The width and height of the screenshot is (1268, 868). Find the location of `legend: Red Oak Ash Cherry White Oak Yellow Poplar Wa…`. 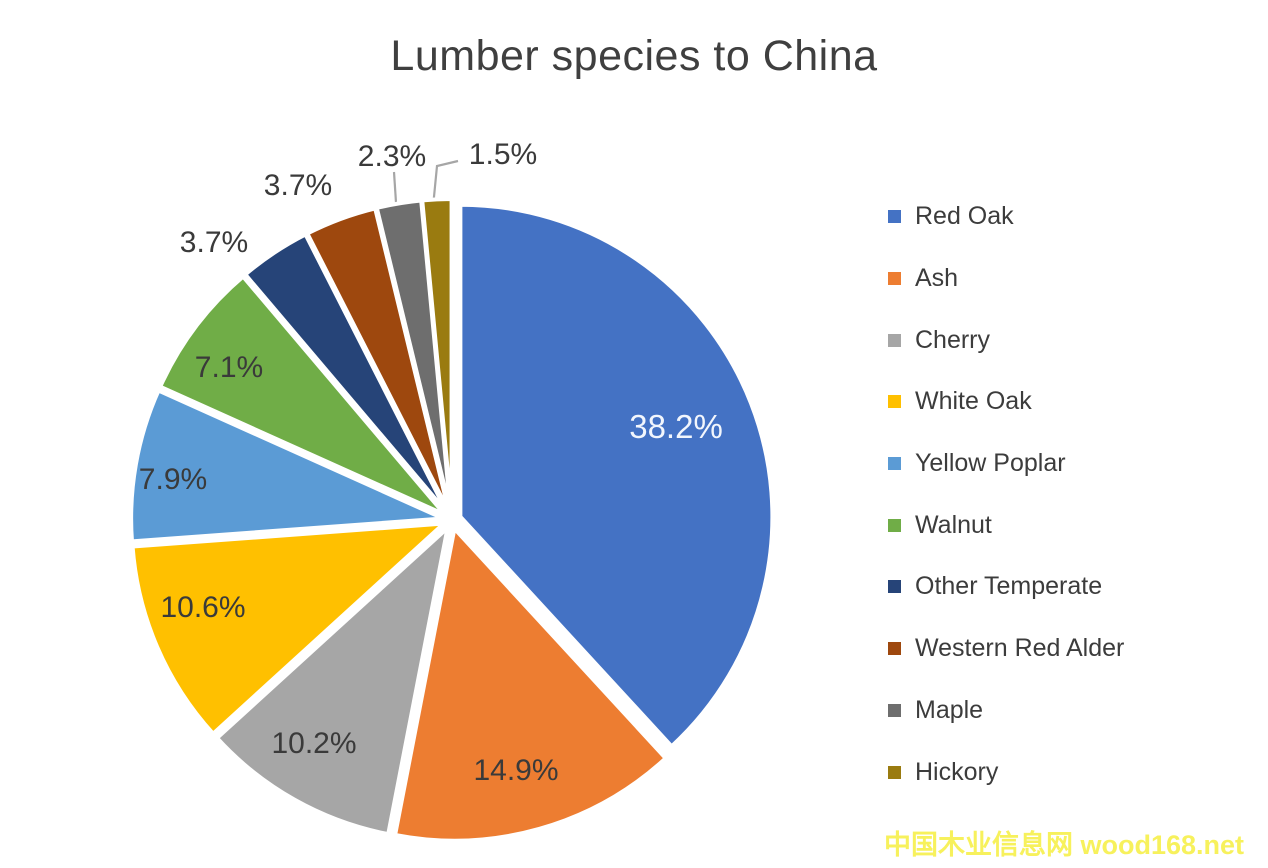

legend: Red Oak Ash Cherry White Oak Yellow Poplar Wa… is located at coordinates (1006, 494).